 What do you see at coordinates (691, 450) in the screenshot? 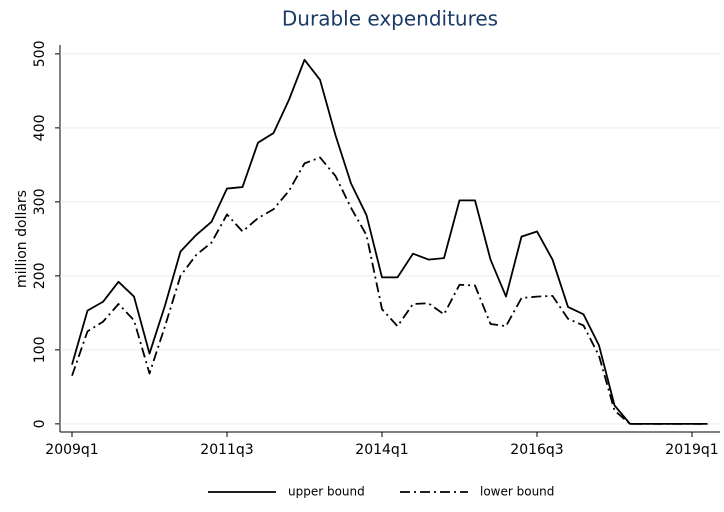
I see `x-tick-label: 2019q1` at bounding box center [691, 450].